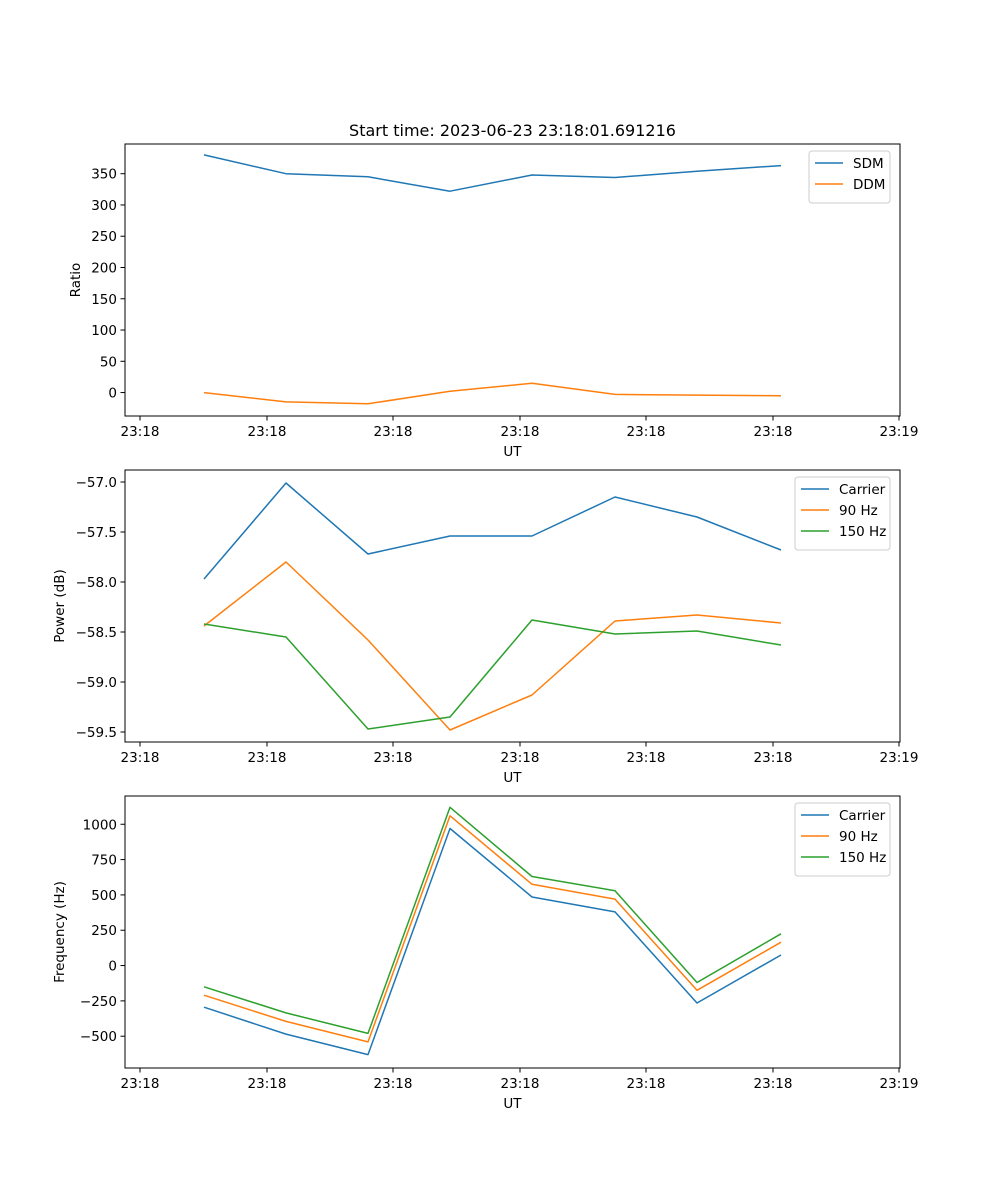 The height and width of the screenshot is (1200, 1000). What do you see at coordinates (492, 393) in the screenshot?
I see `series-line-ddm` at bounding box center [492, 393].